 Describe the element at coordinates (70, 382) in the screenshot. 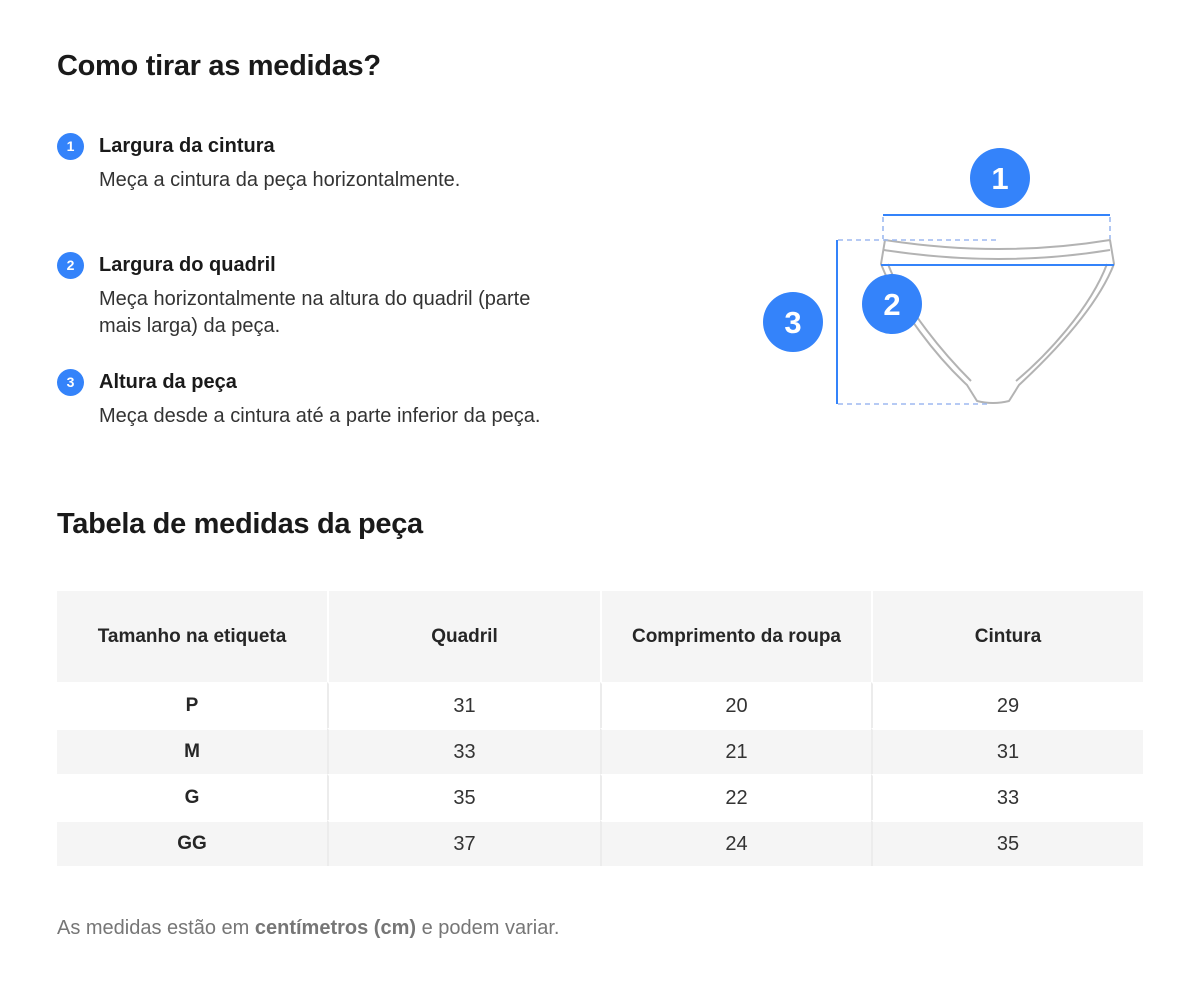

I see `step-3-badge: 3` at that location.